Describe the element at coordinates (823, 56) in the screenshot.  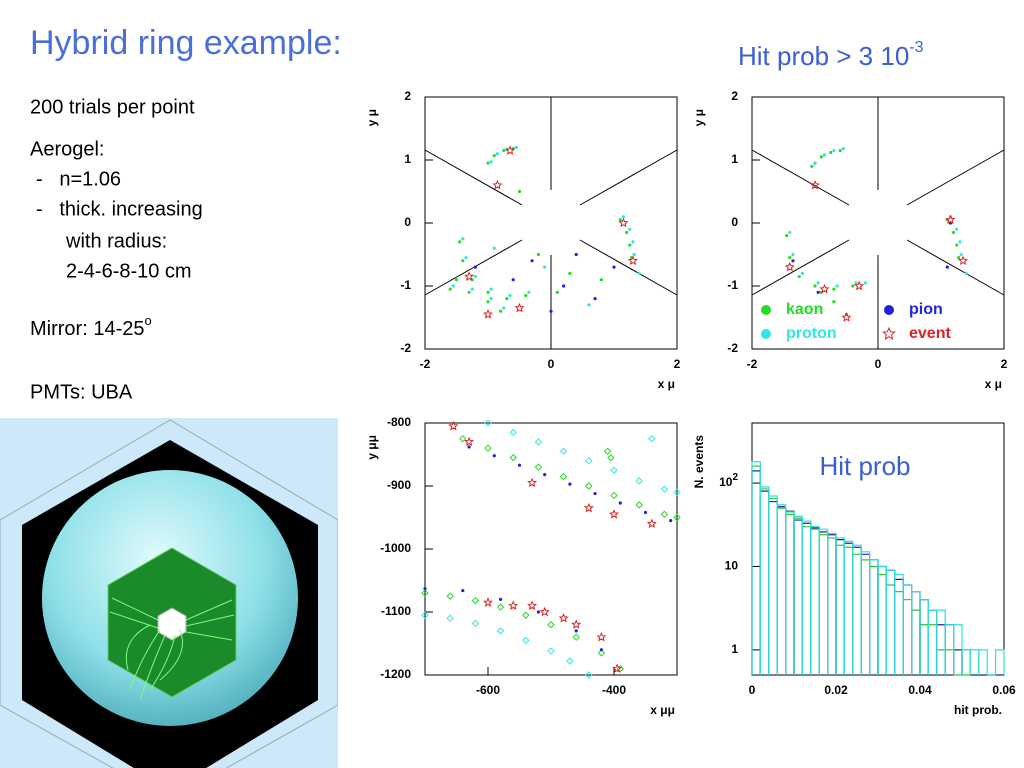
I see `subtitle-text: Hit prob > 3 10` at that location.